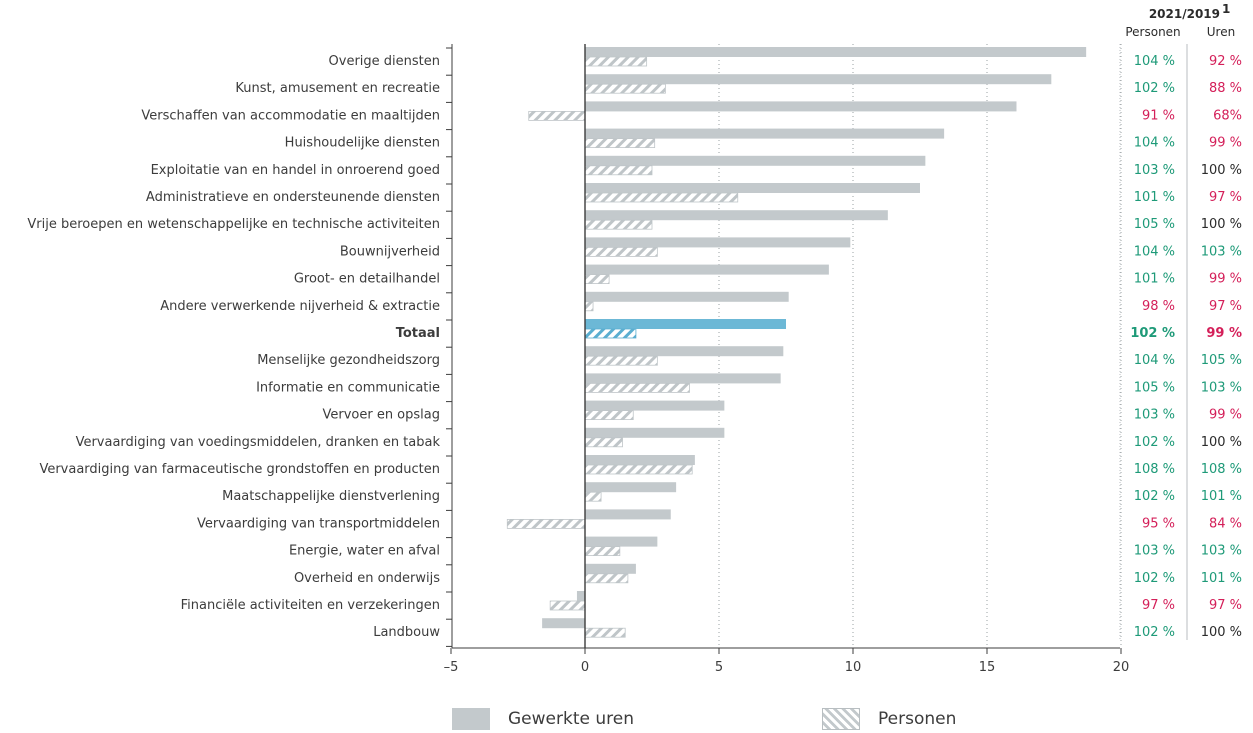 The width and height of the screenshot is (1253, 733). Describe the element at coordinates (310, 605) in the screenshot. I see `category-label: Financiële activiteiten en verzekeringen` at that location.